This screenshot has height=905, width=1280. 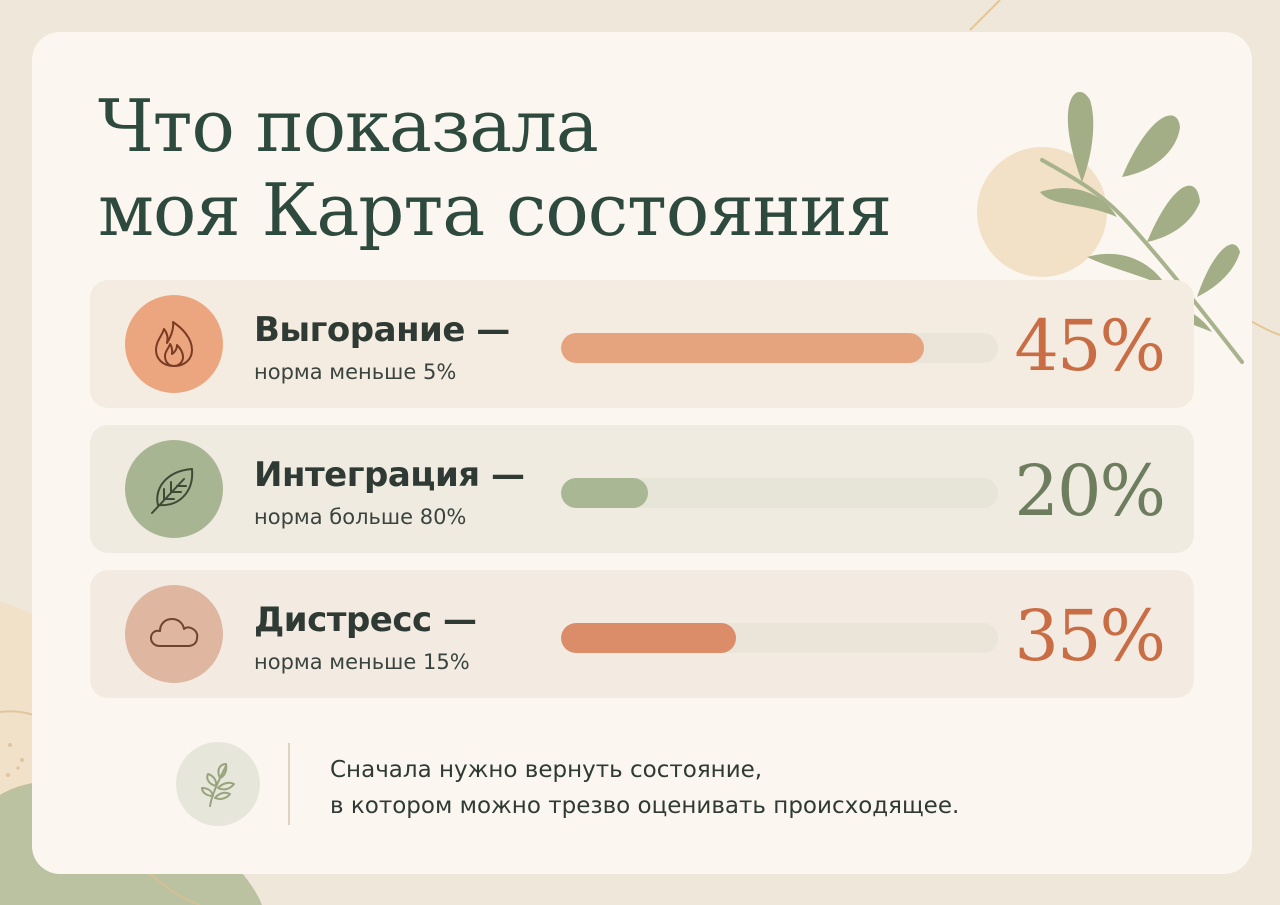 I want to click on integration-icon-badge, so click(x=174, y=489).